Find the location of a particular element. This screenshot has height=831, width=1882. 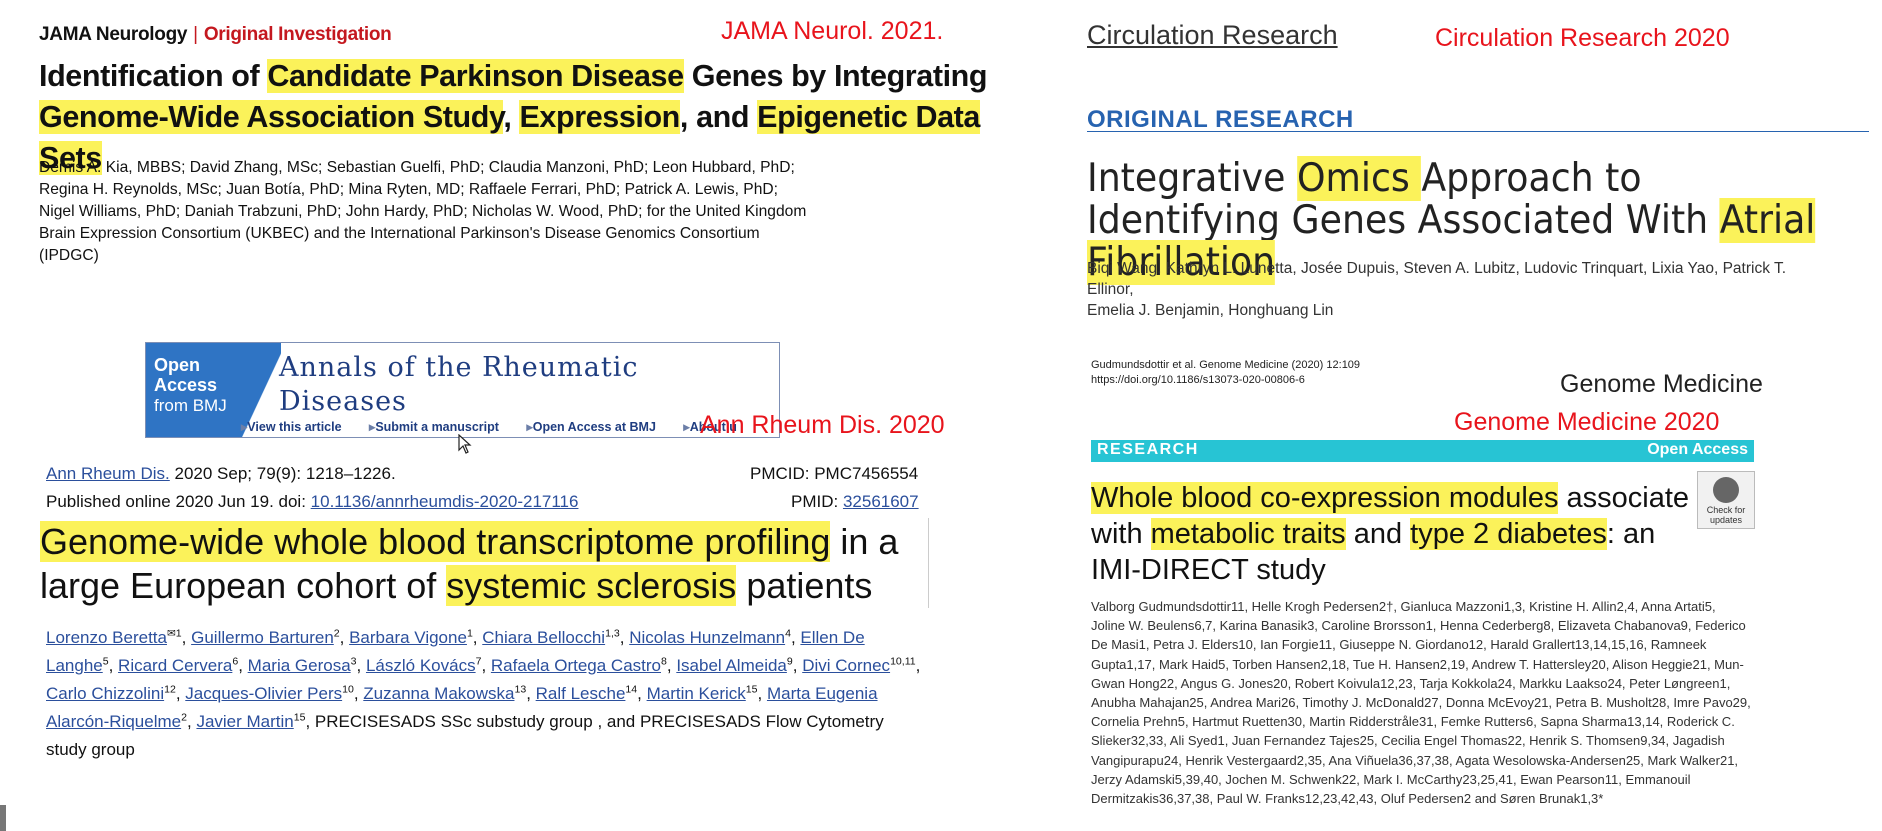

jama-annotation: JAMA Neurol. 2021. is located at coordinates (832, 31).